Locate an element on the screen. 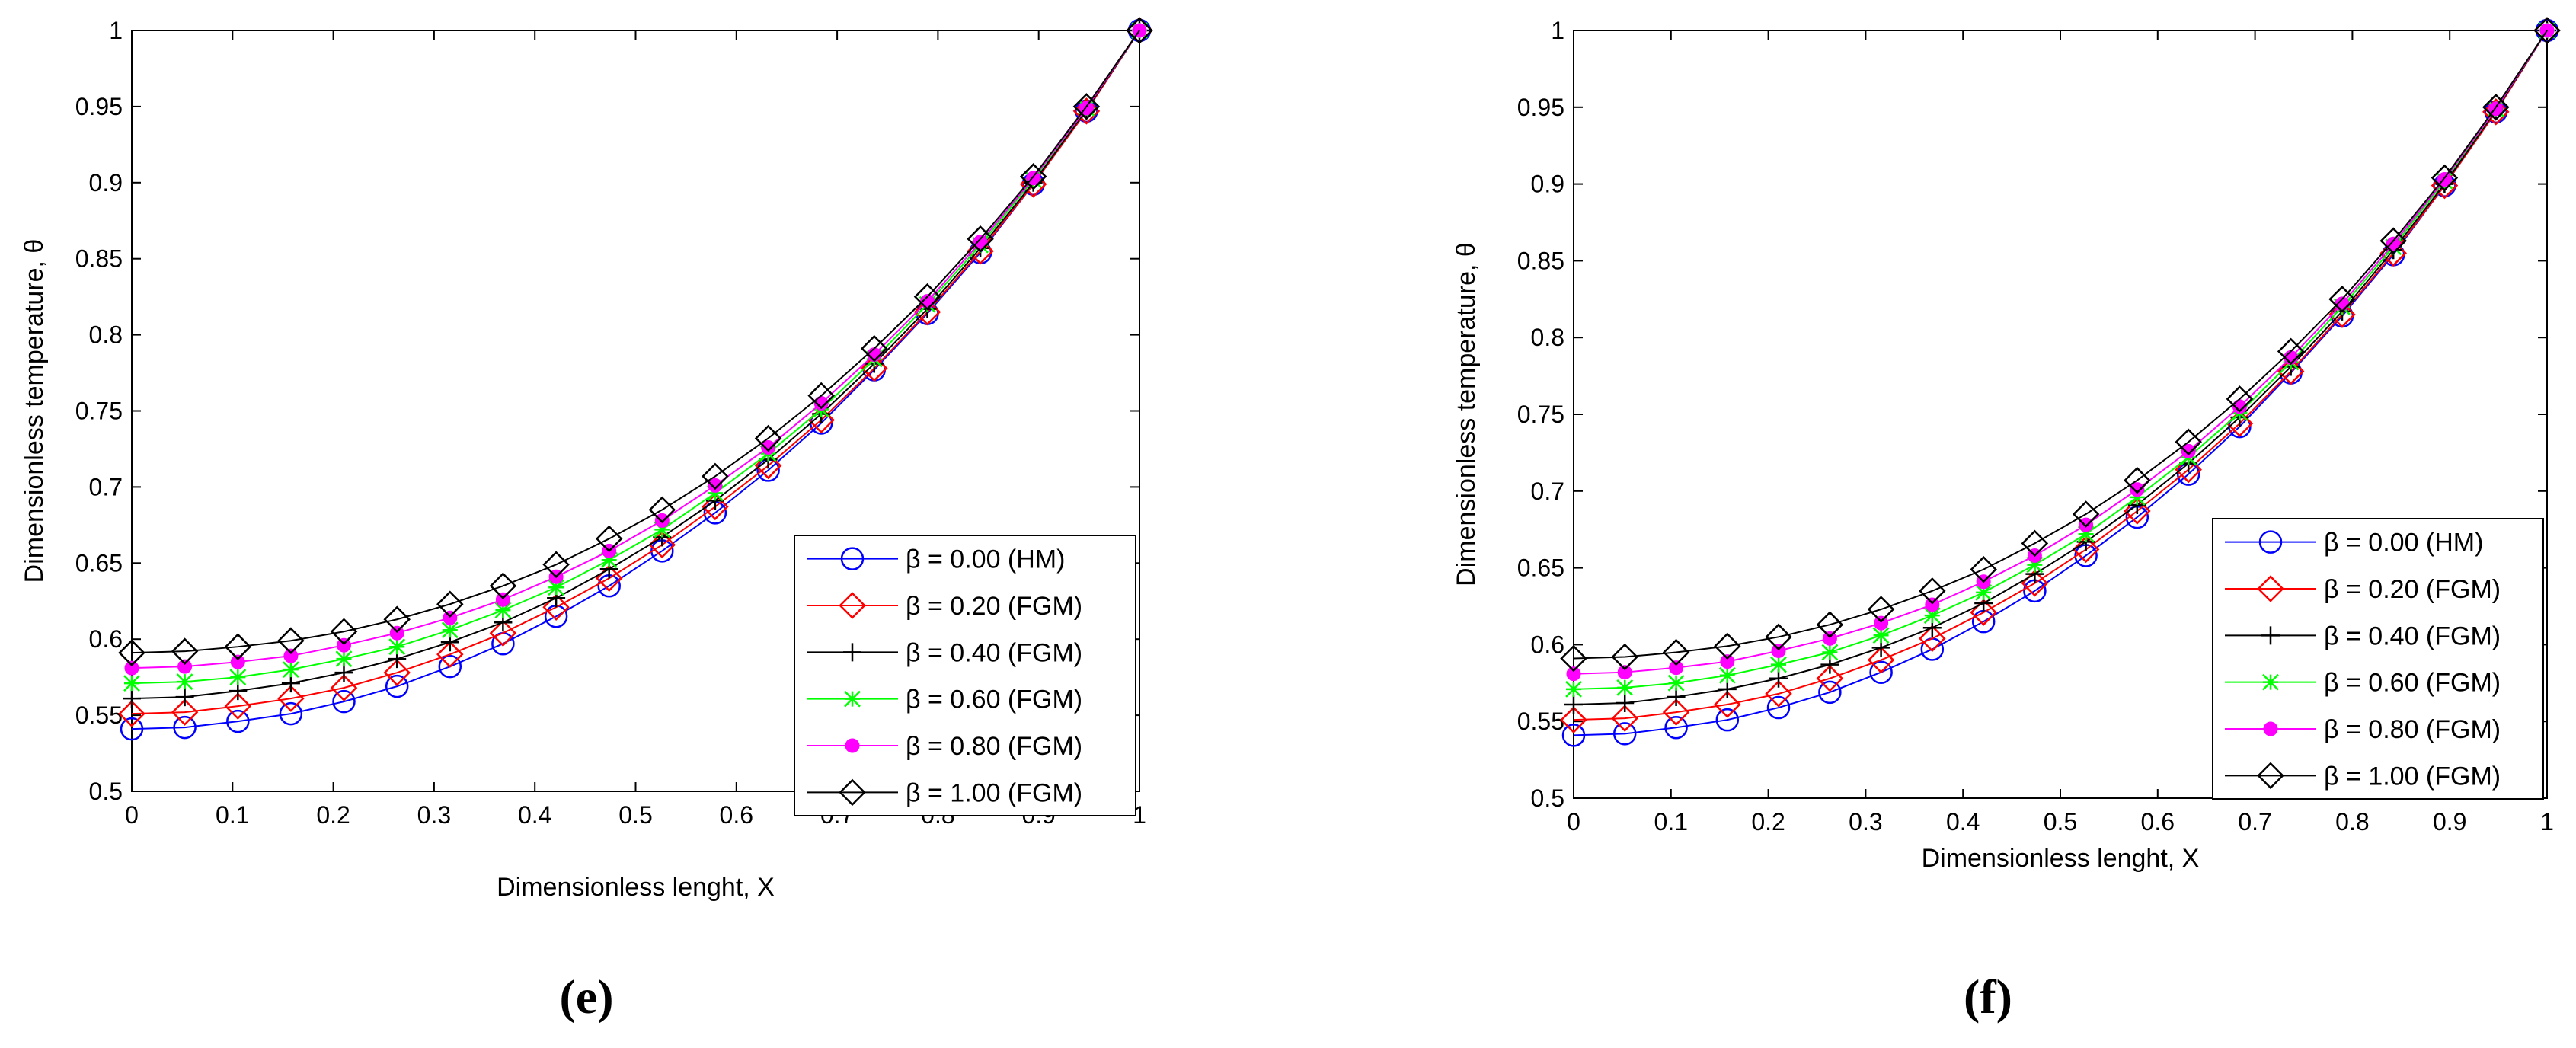  legend-box is located at coordinates (2378, 659).